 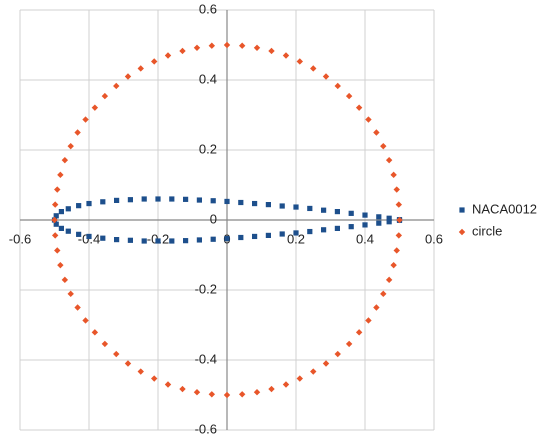 I want to click on y-tick-label: -0.6, so click(x=206, y=428).